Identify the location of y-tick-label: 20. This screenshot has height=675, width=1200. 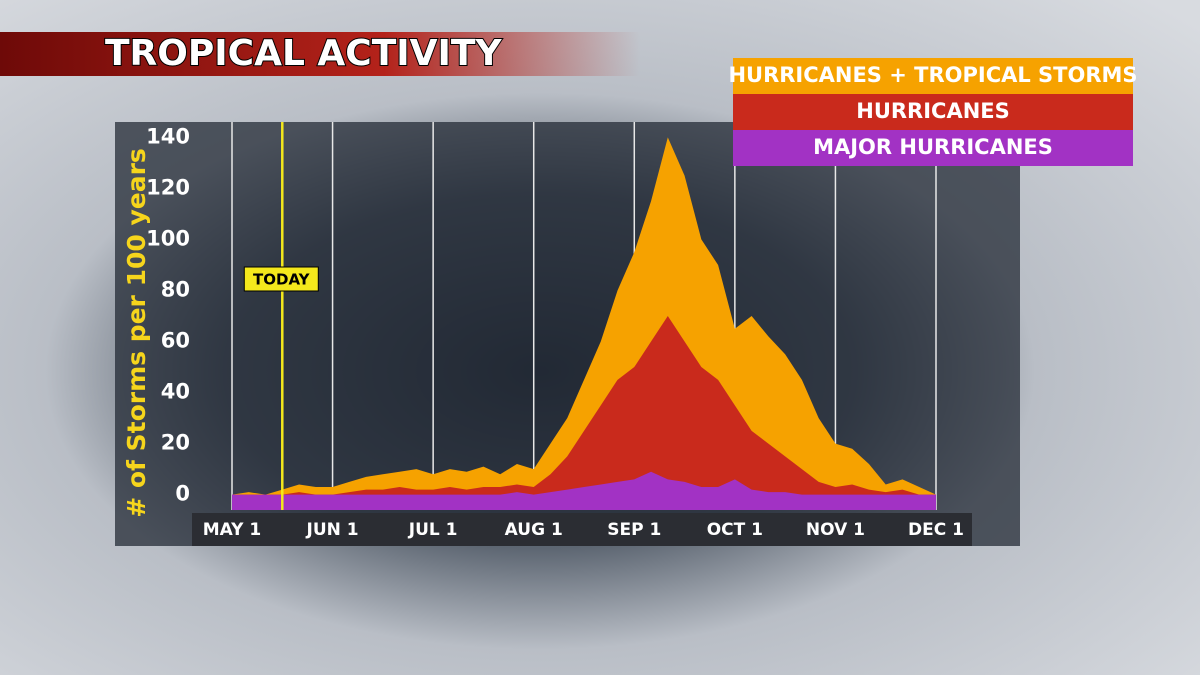
(175, 443).